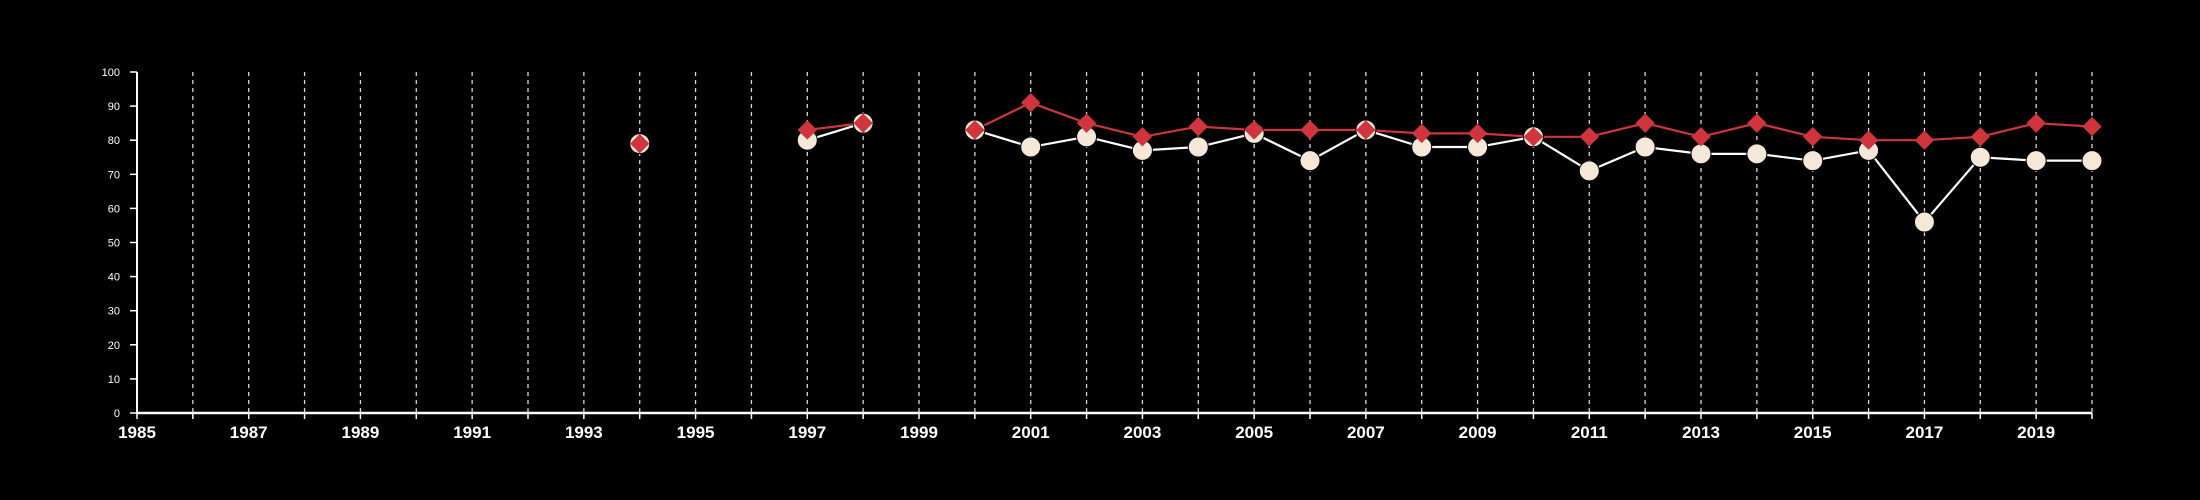  Describe the element at coordinates (1310, 161) in the screenshot. I see `series-1-point-2006` at that location.